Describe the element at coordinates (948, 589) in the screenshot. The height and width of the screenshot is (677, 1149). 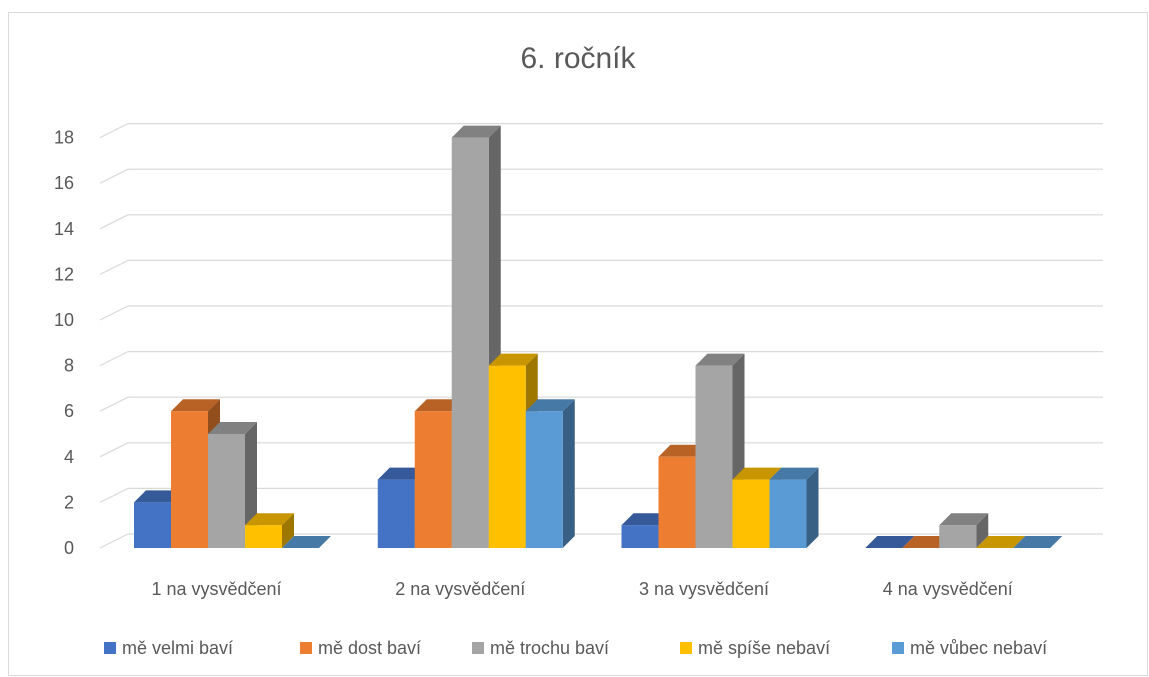
I see `category-label: 4 na vysvědčení` at that location.